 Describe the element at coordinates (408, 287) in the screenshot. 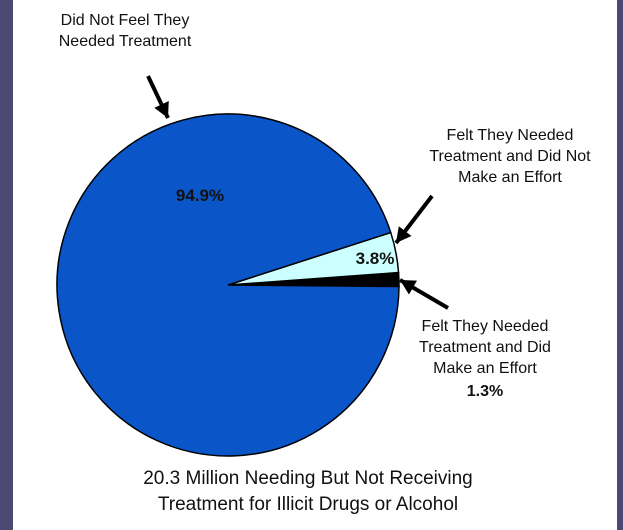

I see `arrow-slice-2-head` at that location.